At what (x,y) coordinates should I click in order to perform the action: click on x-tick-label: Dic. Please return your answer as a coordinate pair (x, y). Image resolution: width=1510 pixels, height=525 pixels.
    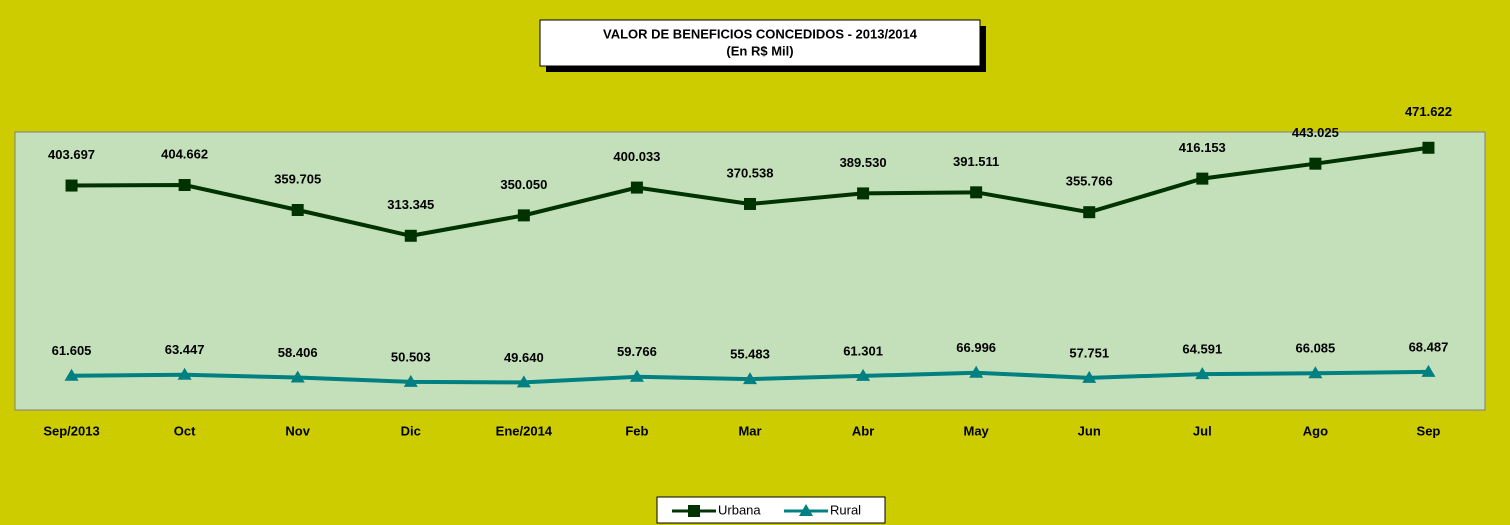
    Looking at the image, I should click on (411, 430).